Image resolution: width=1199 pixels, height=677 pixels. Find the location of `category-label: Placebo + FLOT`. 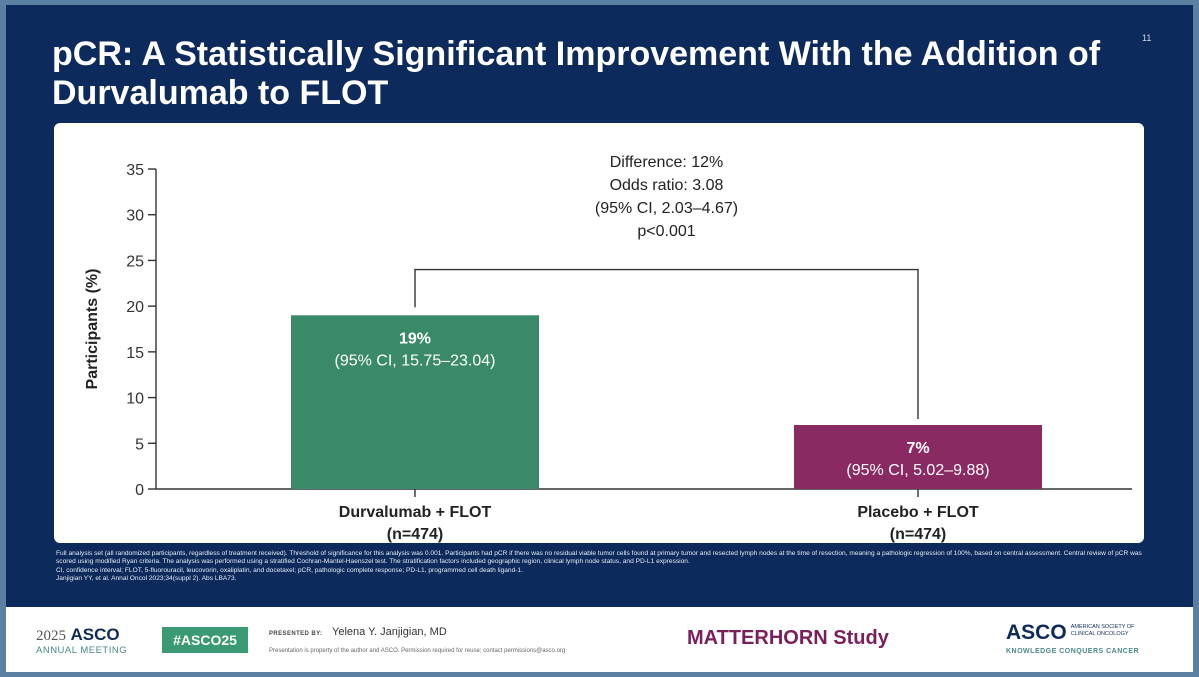

category-label: Placebo + FLOT is located at coordinates (918, 512).